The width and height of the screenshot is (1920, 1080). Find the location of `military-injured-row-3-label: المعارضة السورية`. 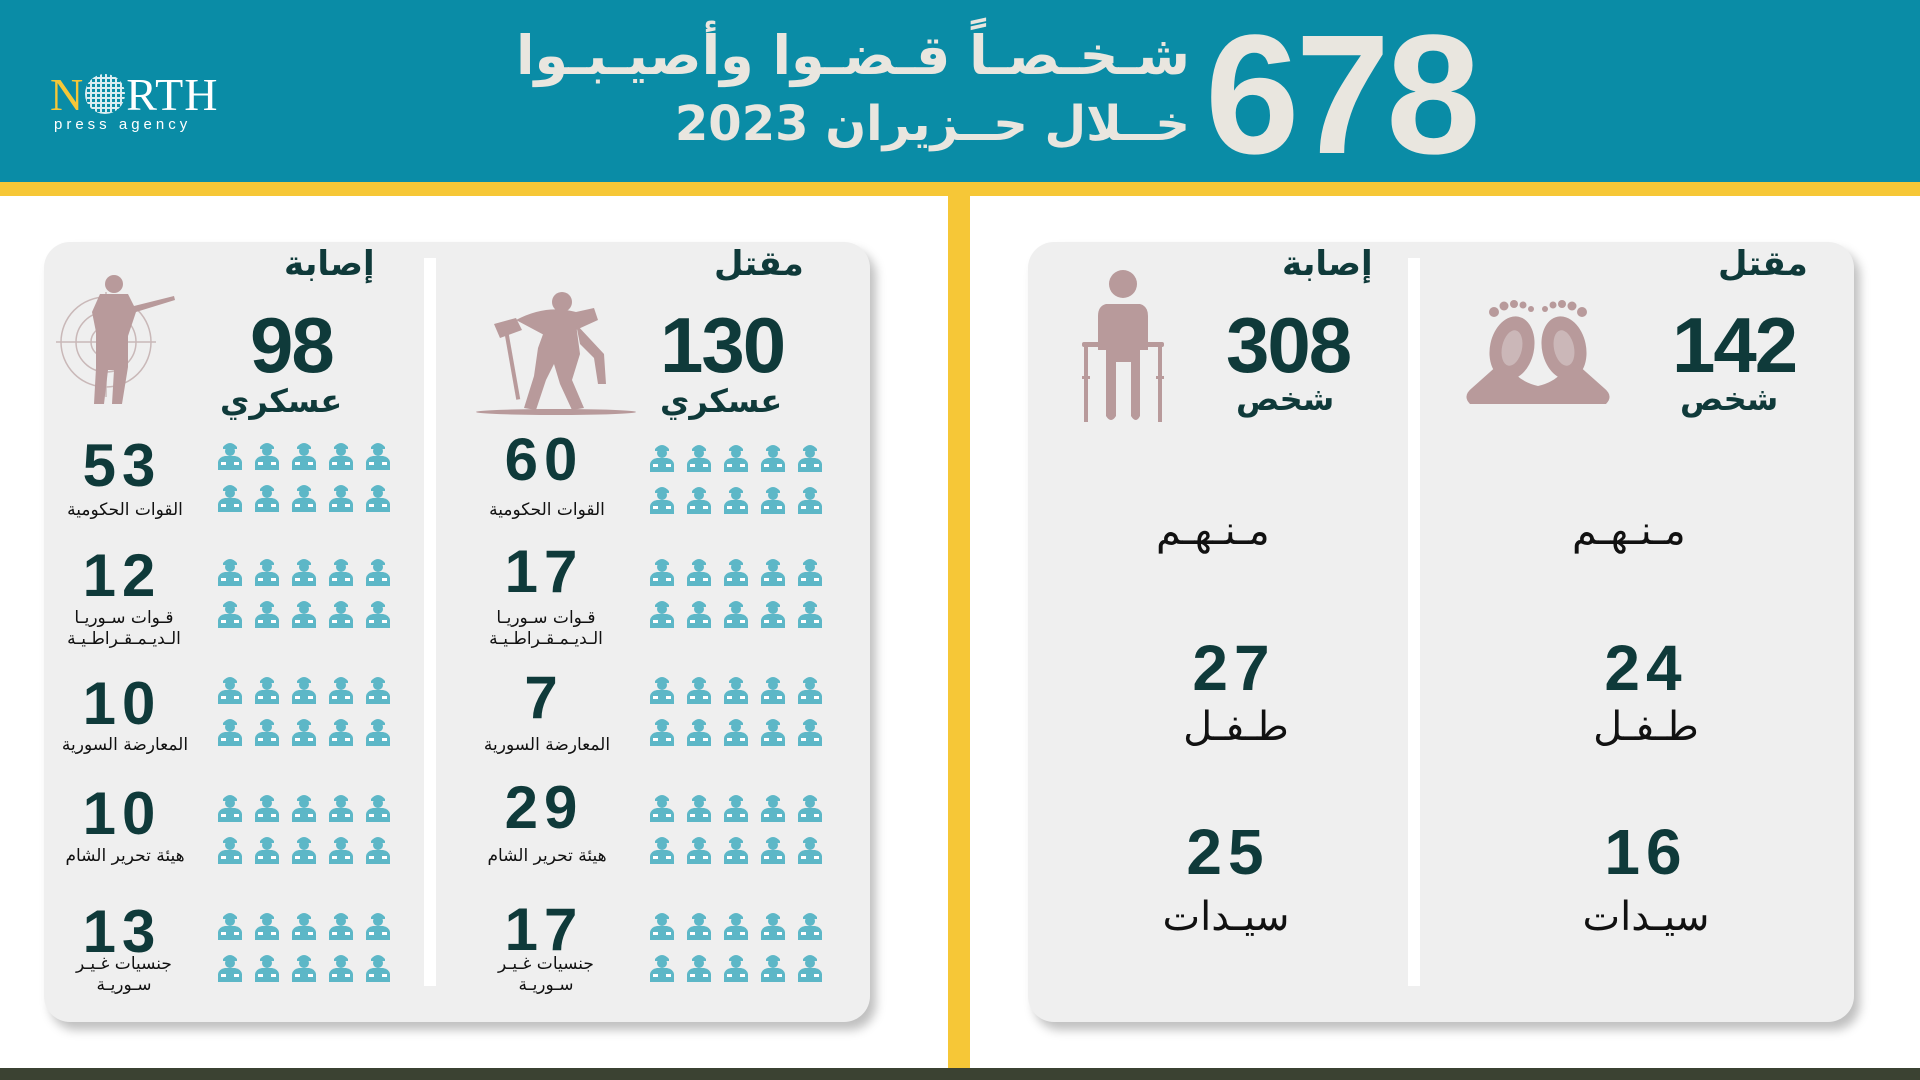

military-injured-row-3-label: المعارضة السورية is located at coordinates (125, 745).